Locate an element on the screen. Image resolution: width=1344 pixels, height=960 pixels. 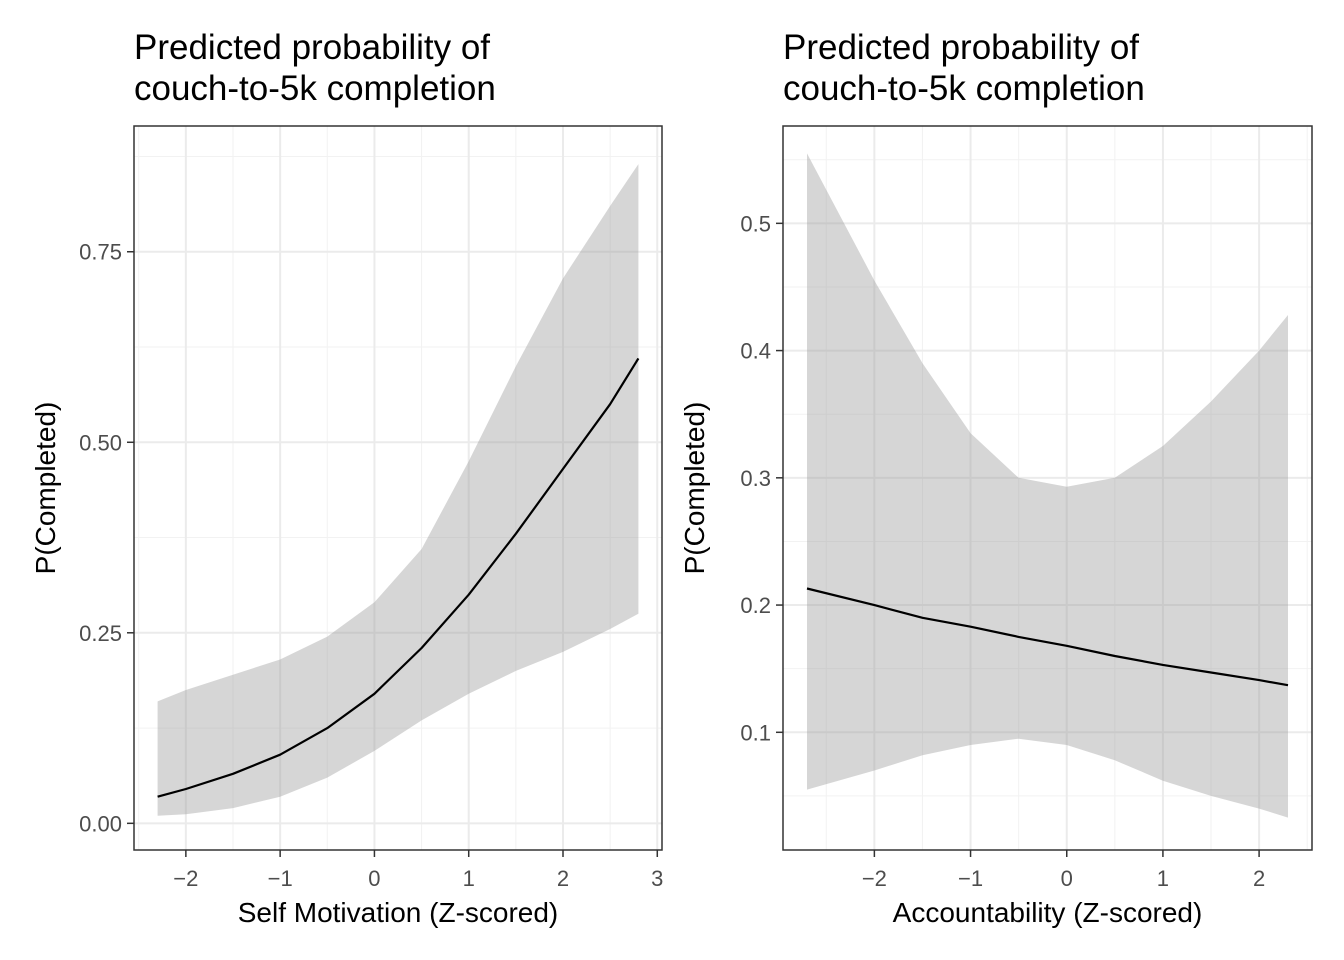
y-tick-label: 0.3 is located at coordinates (755, 478).